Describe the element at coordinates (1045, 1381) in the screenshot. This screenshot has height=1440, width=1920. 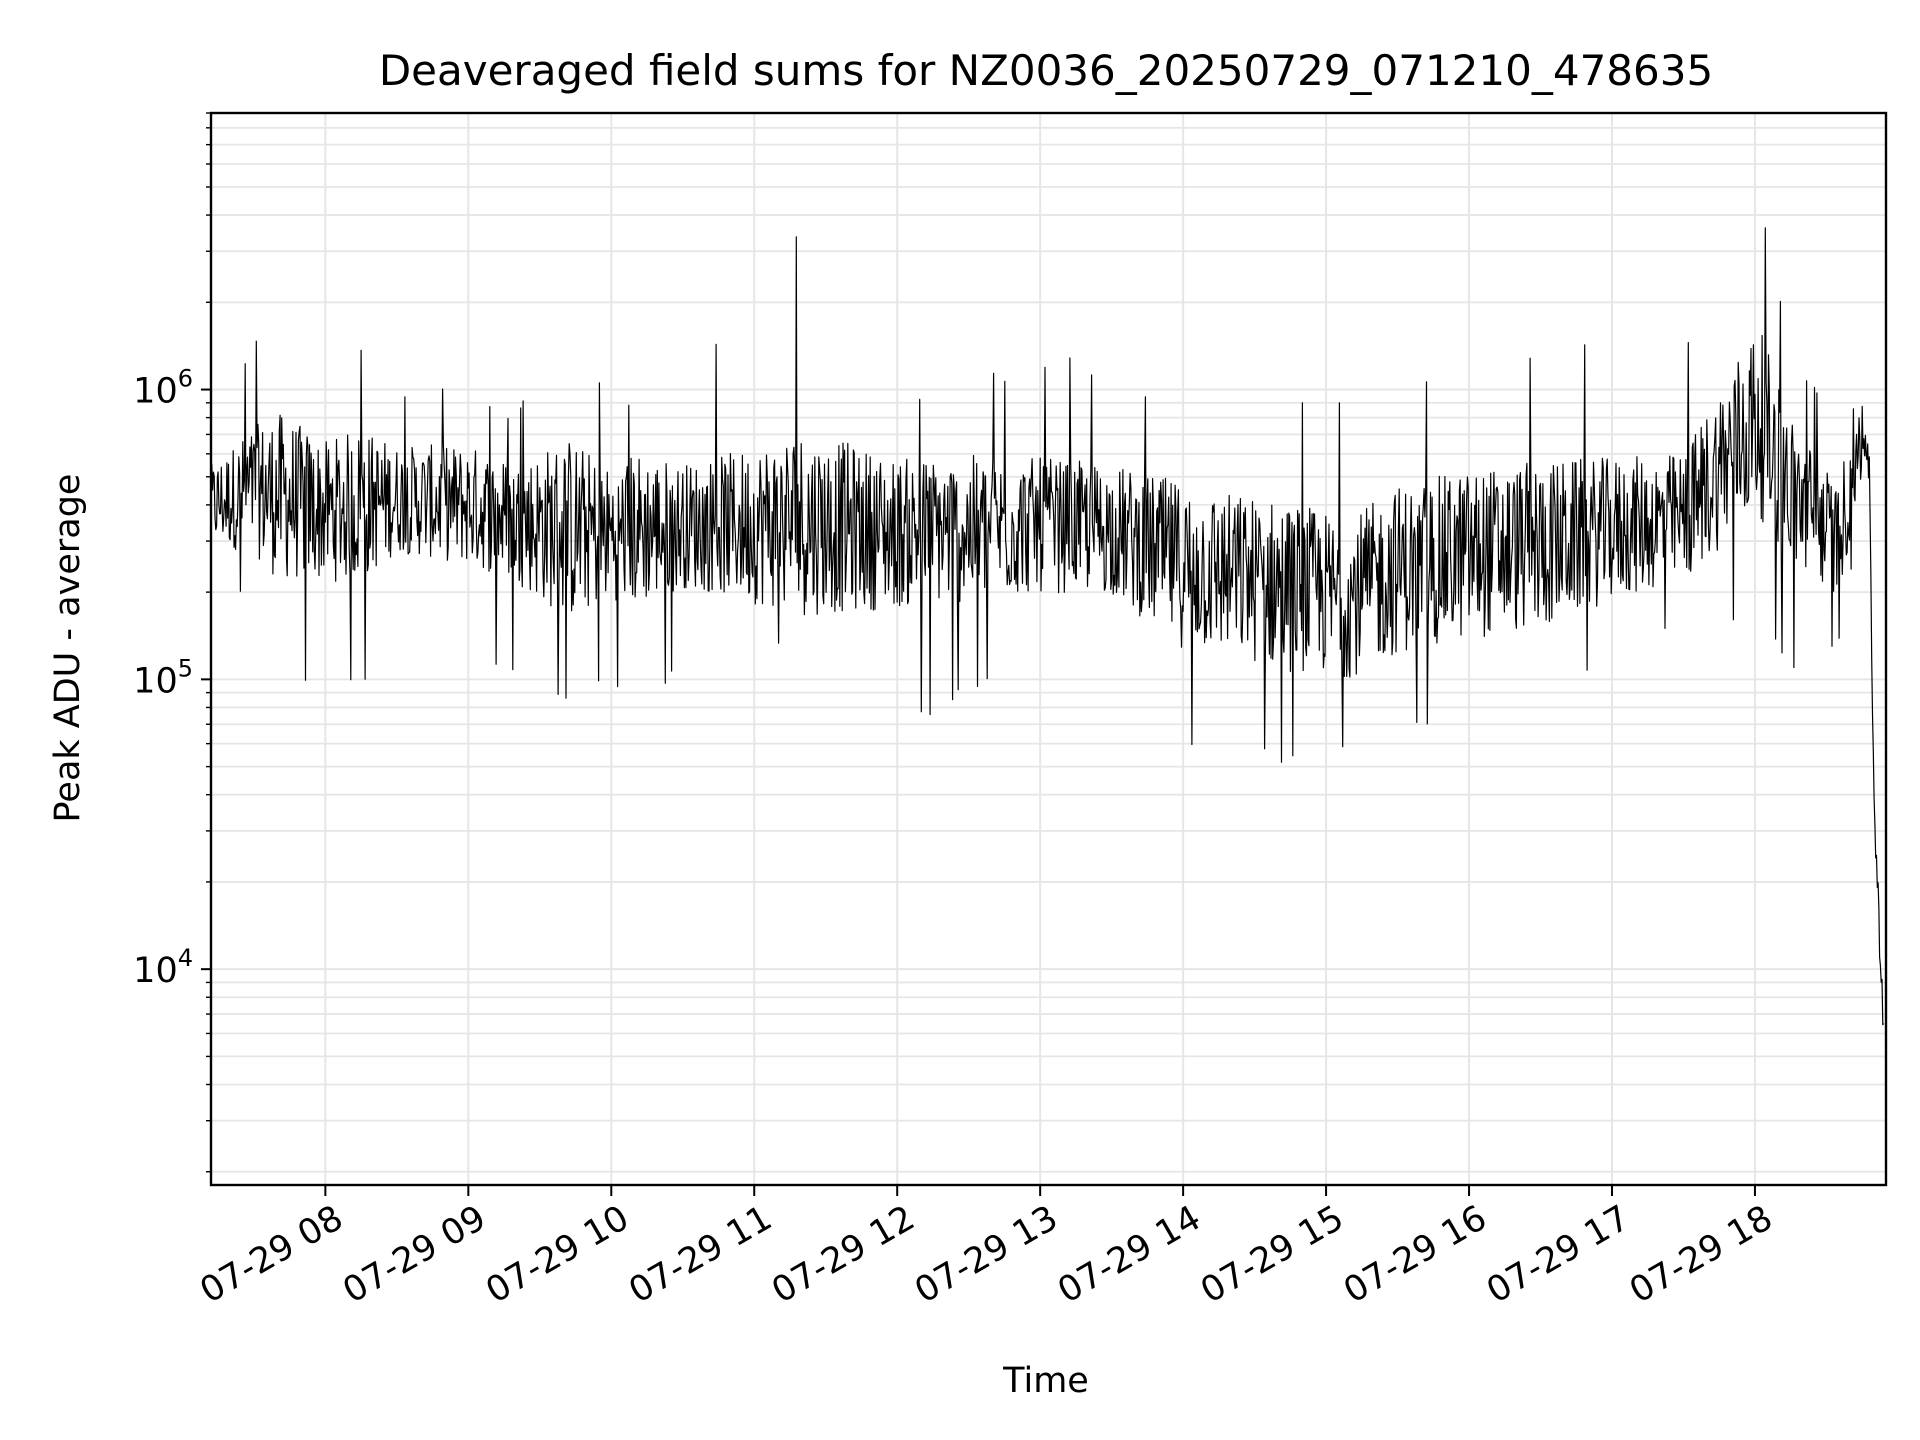
I see `x-axis-label: Time` at that location.